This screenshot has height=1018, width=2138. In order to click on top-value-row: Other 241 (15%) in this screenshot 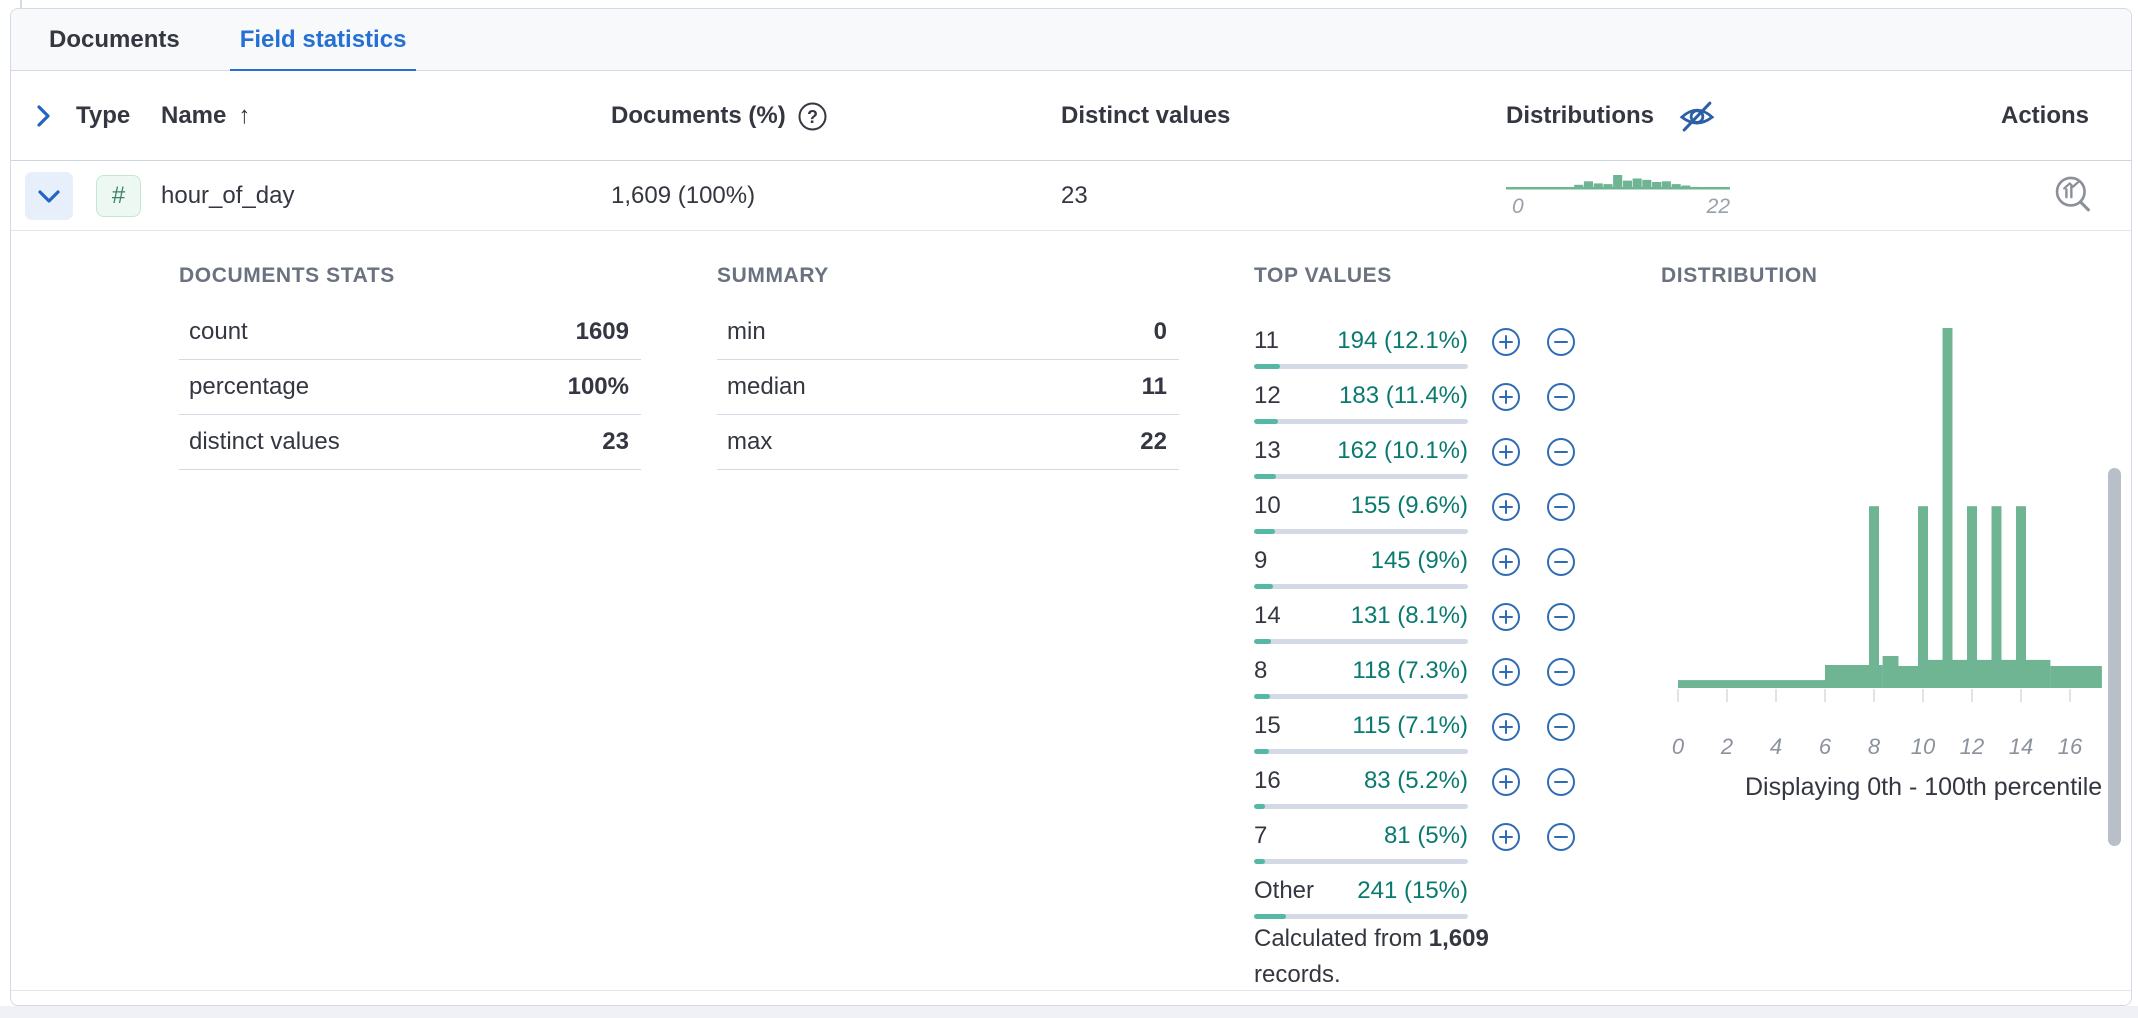, I will do `click(1361, 901)`.